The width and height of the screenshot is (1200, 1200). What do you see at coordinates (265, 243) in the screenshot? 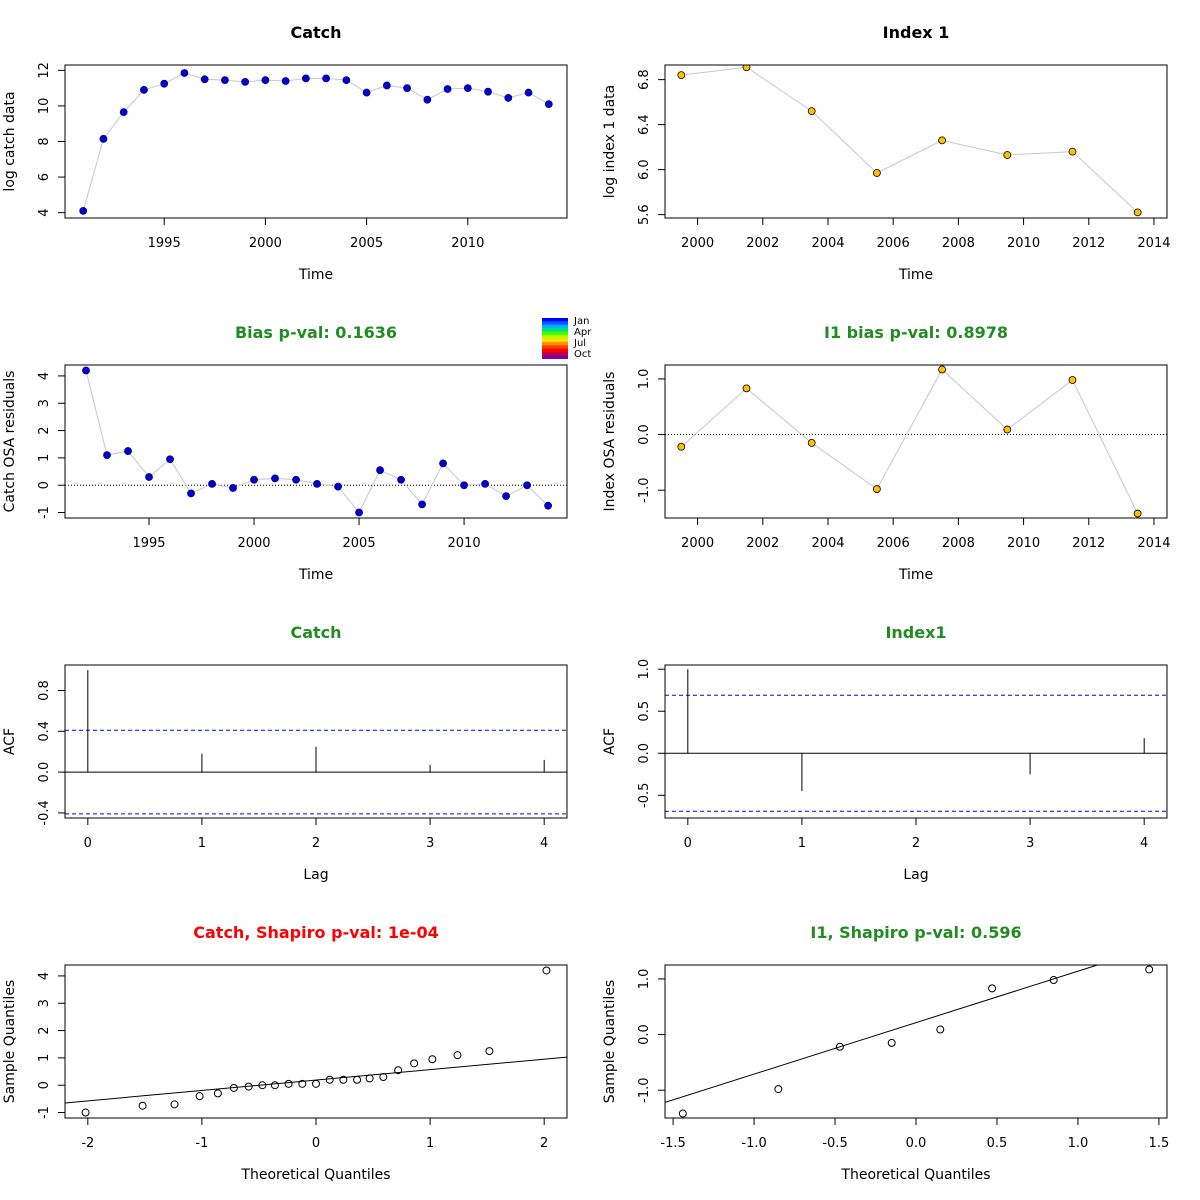
I see `x-tick-label: 2000` at bounding box center [265, 243].